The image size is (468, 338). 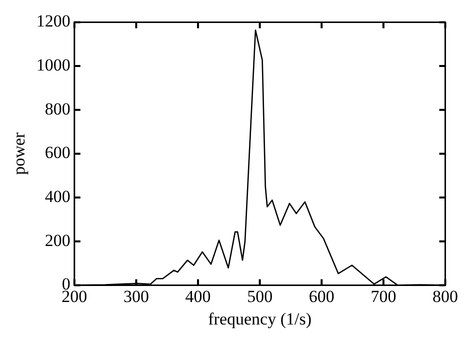 I want to click on y-tick-label: 800, so click(x=57, y=108).